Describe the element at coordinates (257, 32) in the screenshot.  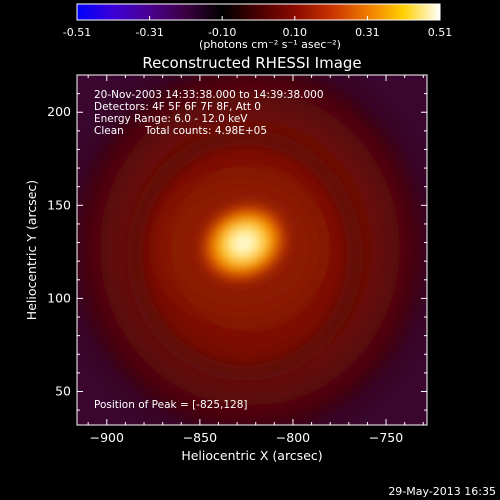
I see `colorbar-tick-labels: -0.51 -0.31 -0.10 0.10 0.31 0.51` at that location.